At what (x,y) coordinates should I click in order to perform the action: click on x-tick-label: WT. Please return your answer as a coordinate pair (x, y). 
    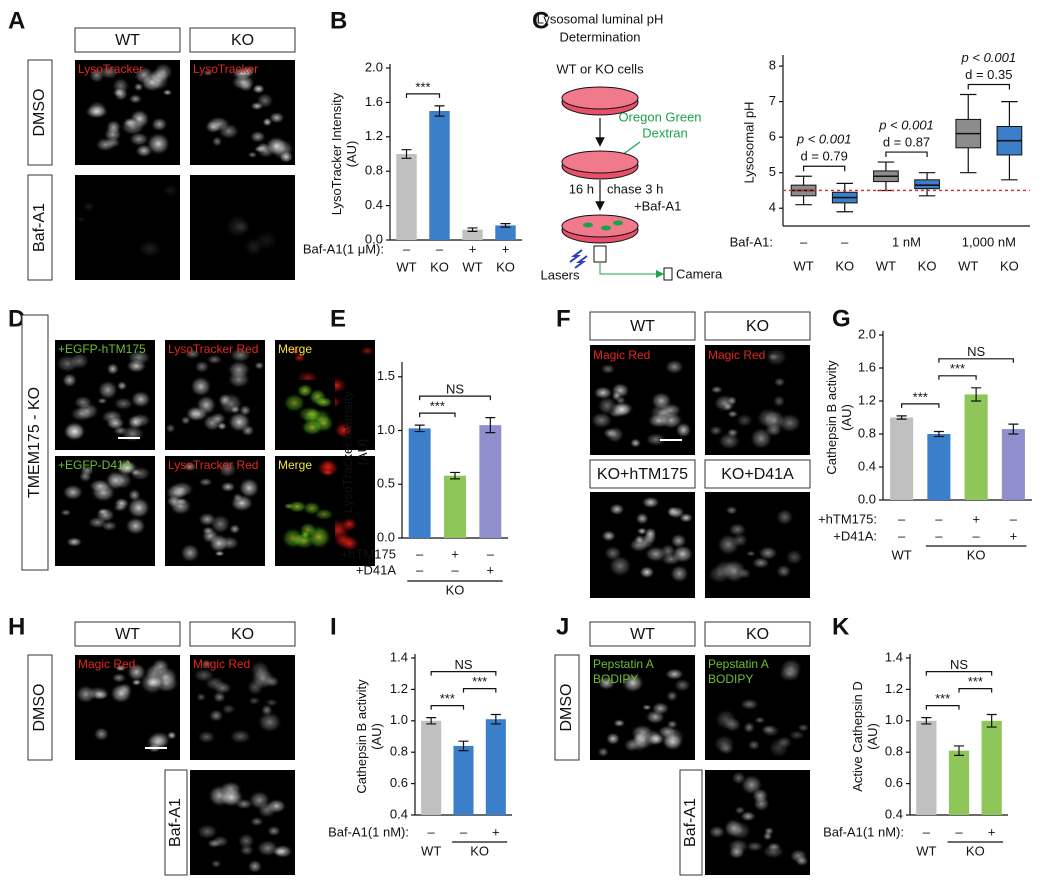
    Looking at the image, I should click on (472, 266).